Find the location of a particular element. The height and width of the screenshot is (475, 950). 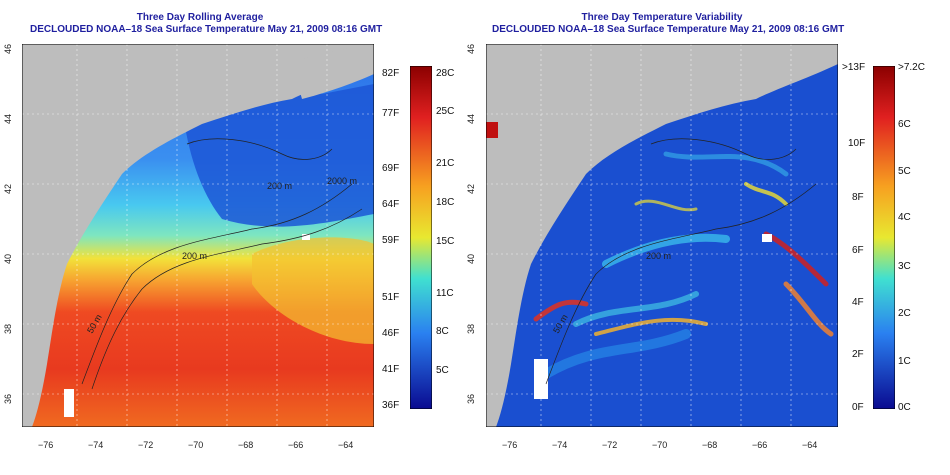

right-cb-c-2: 2C is located at coordinates (904, 313).